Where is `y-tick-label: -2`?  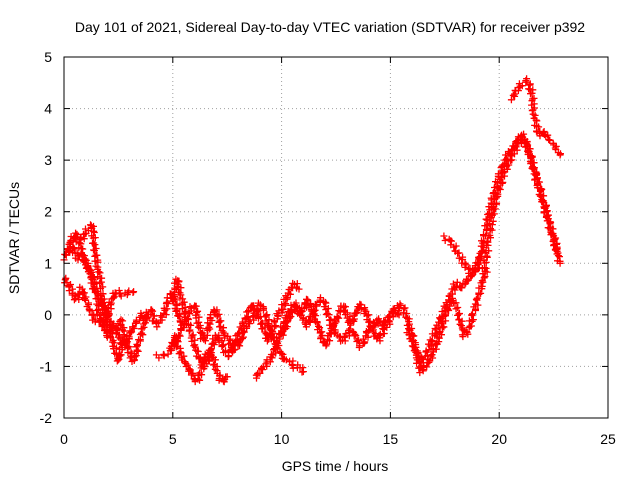
y-tick-label: -2 is located at coordinates (46, 418).